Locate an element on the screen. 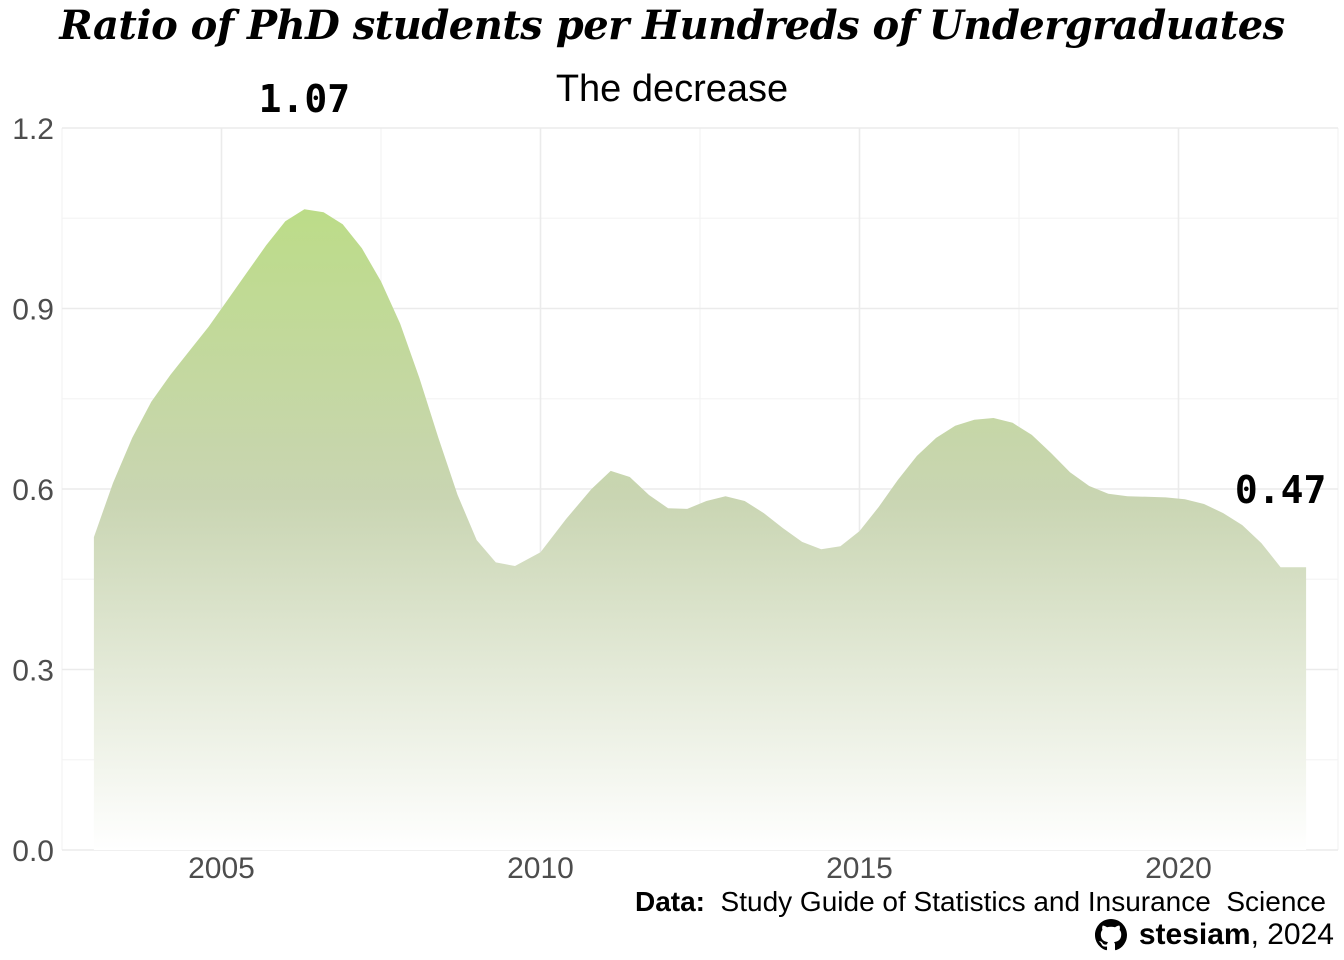 The height and width of the screenshot is (960, 1344). x-tick-label: 2005 is located at coordinates (221, 868).